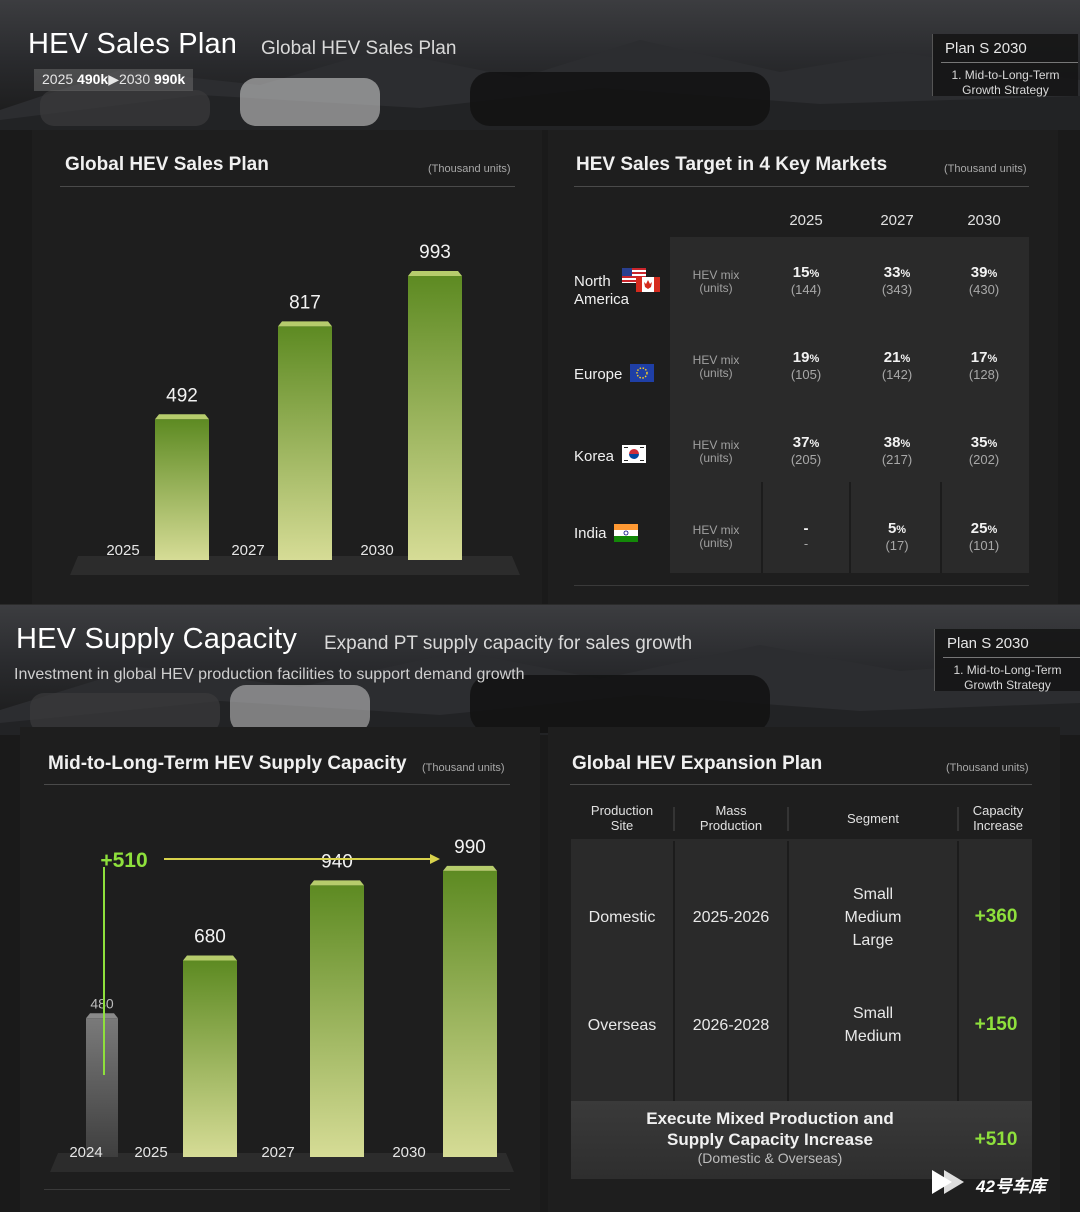  What do you see at coordinates (167, 164) in the screenshot?
I see `panel-title: Global HEV Sales Plan` at bounding box center [167, 164].